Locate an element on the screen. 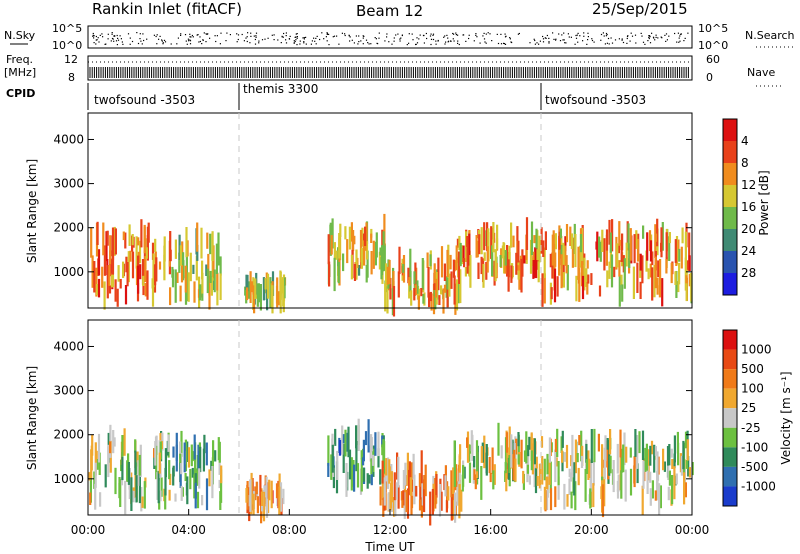  beam-title: Beam 12 is located at coordinates (389, 11).